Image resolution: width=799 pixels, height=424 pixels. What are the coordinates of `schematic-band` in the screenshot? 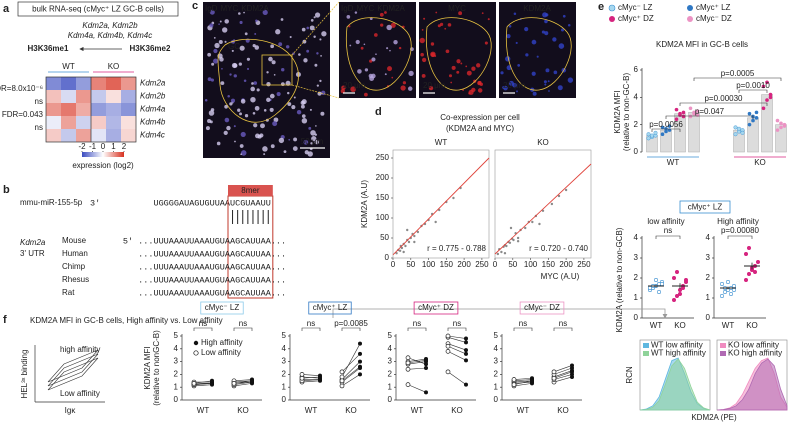 It's located at (73, 366).